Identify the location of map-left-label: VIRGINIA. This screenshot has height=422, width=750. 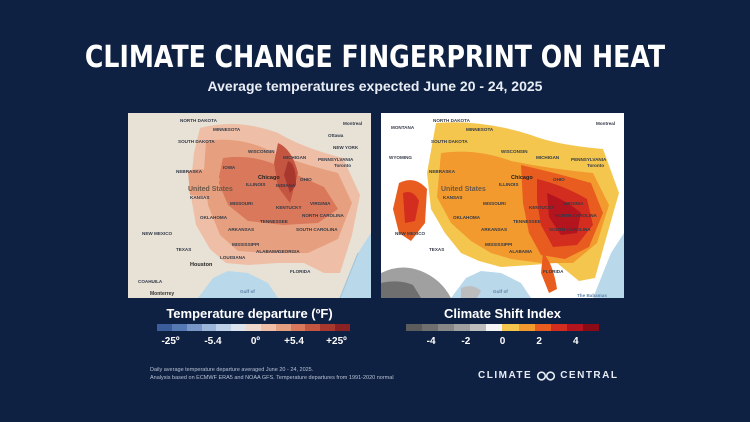
(320, 203).